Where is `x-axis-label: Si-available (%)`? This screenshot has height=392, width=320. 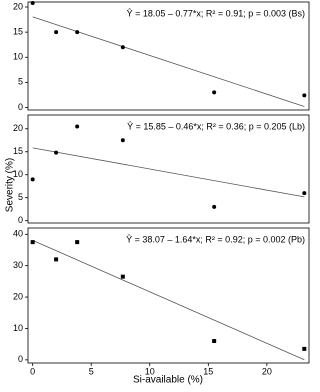 x-axis-label: Si-available (%) is located at coordinates (168, 380).